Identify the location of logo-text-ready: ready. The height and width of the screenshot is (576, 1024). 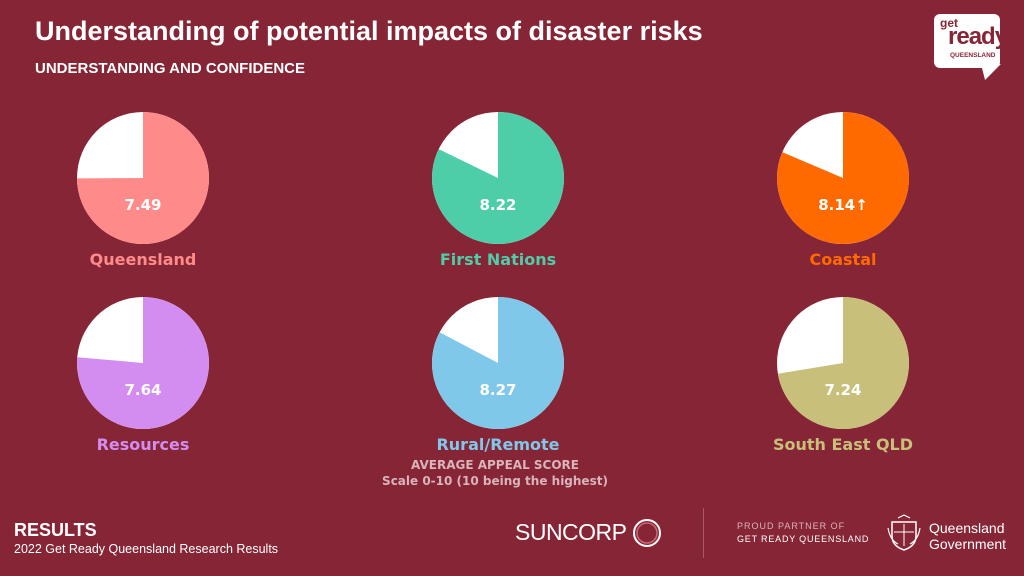
(978, 36).